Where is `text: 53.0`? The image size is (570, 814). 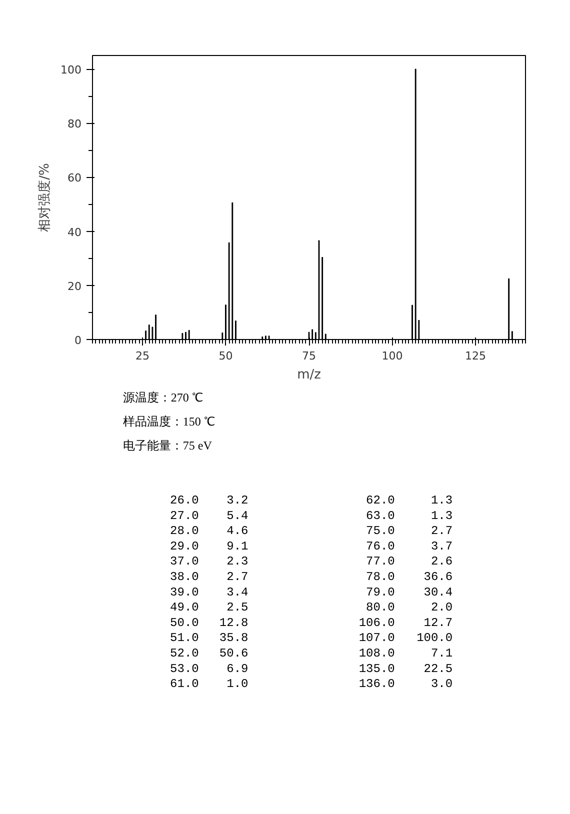 text: 53.0 is located at coordinates (184, 669).